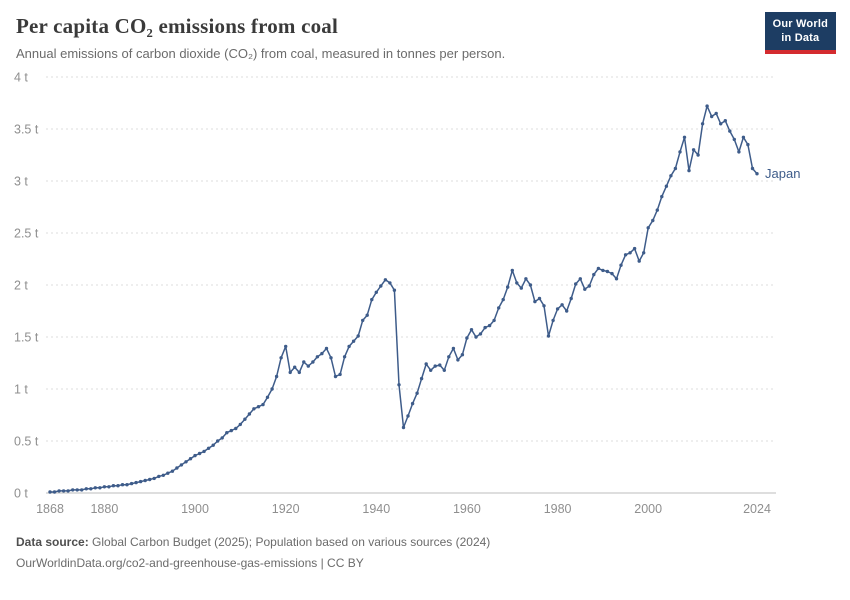 Image resolution: width=850 pixels, height=600 pixels. What do you see at coordinates (376, 509) in the screenshot?
I see `x-tick-label: 1940` at bounding box center [376, 509].